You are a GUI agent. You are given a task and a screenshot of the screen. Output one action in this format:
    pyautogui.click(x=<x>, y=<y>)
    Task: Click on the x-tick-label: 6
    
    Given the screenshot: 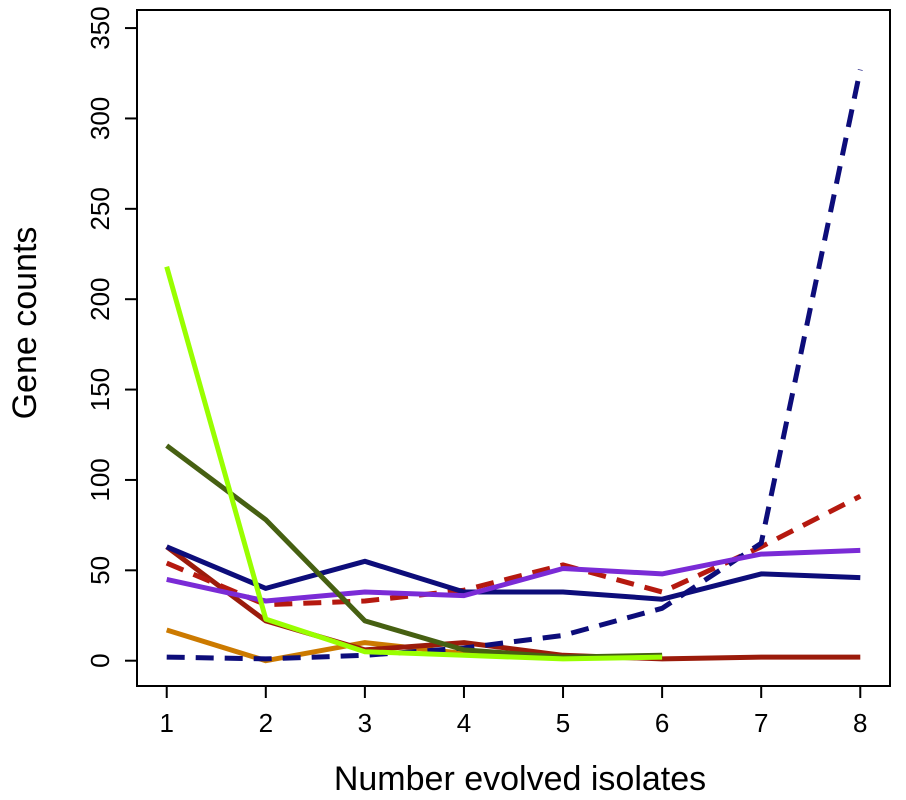 What is the action you would take?
    pyautogui.click(x=662, y=723)
    